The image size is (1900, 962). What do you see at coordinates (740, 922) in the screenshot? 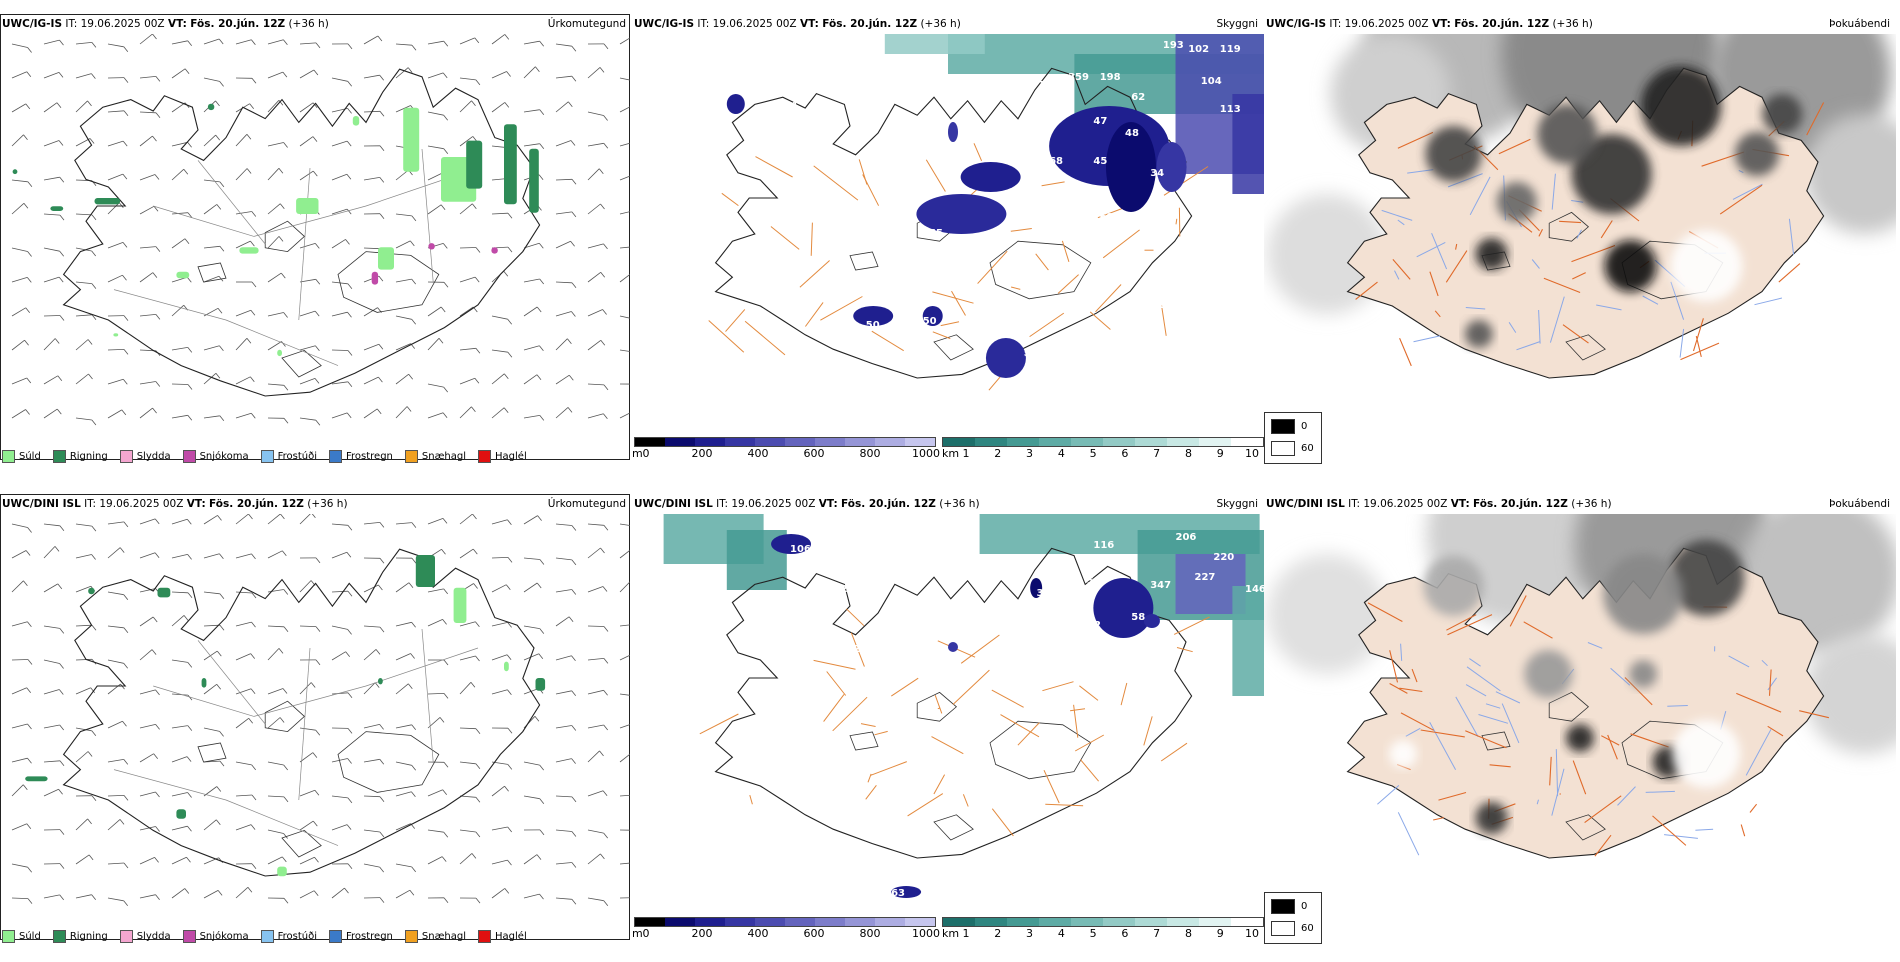
I see `ceiling-swatch` at bounding box center [740, 922].